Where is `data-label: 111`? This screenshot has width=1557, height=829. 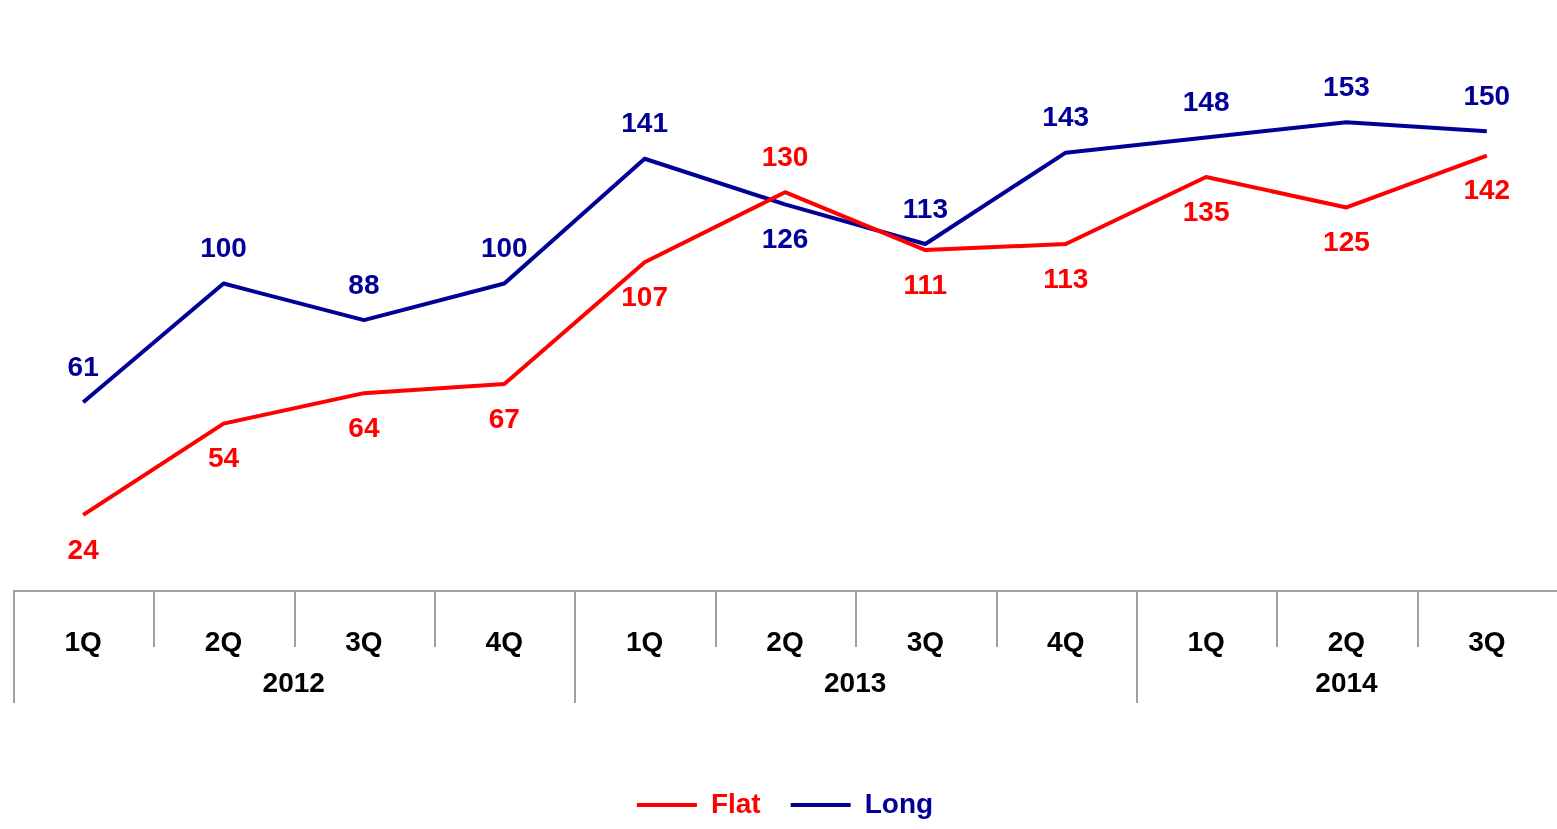 data-label: 111 is located at coordinates (925, 284).